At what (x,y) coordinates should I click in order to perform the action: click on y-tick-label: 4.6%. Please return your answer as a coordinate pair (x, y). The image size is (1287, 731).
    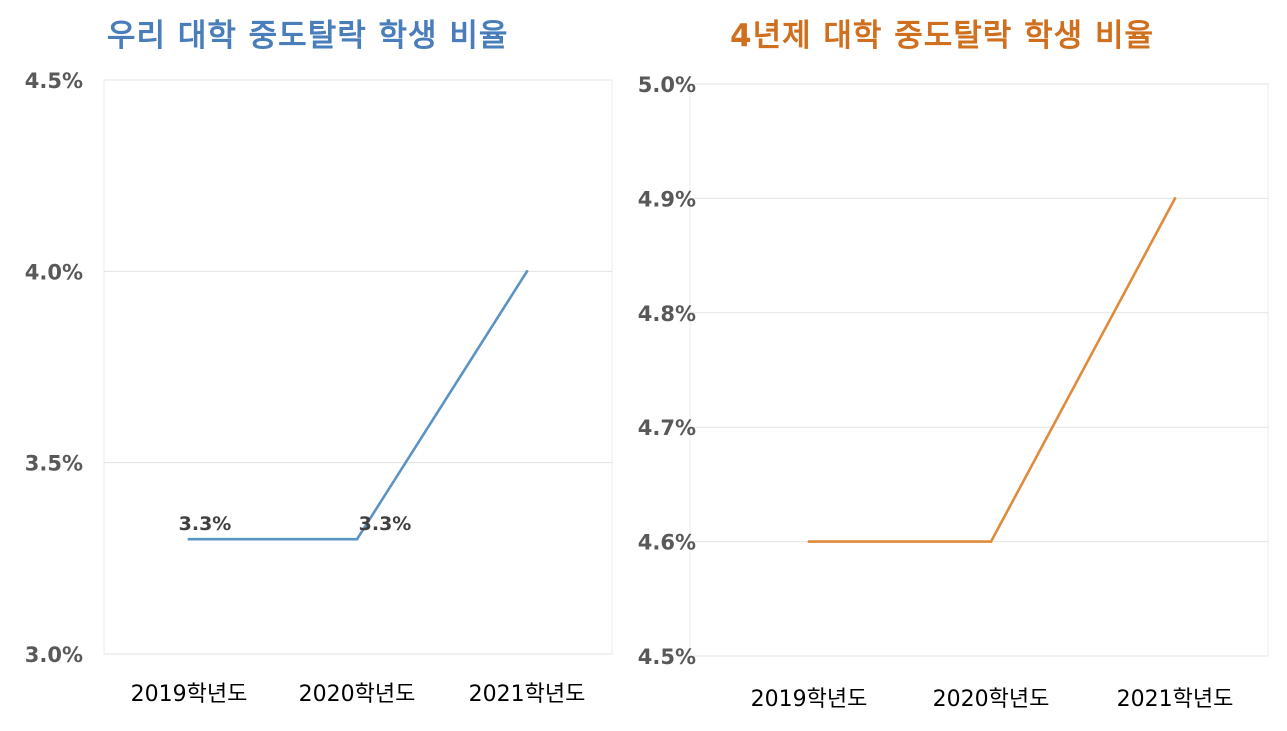
    Looking at the image, I should click on (667, 543).